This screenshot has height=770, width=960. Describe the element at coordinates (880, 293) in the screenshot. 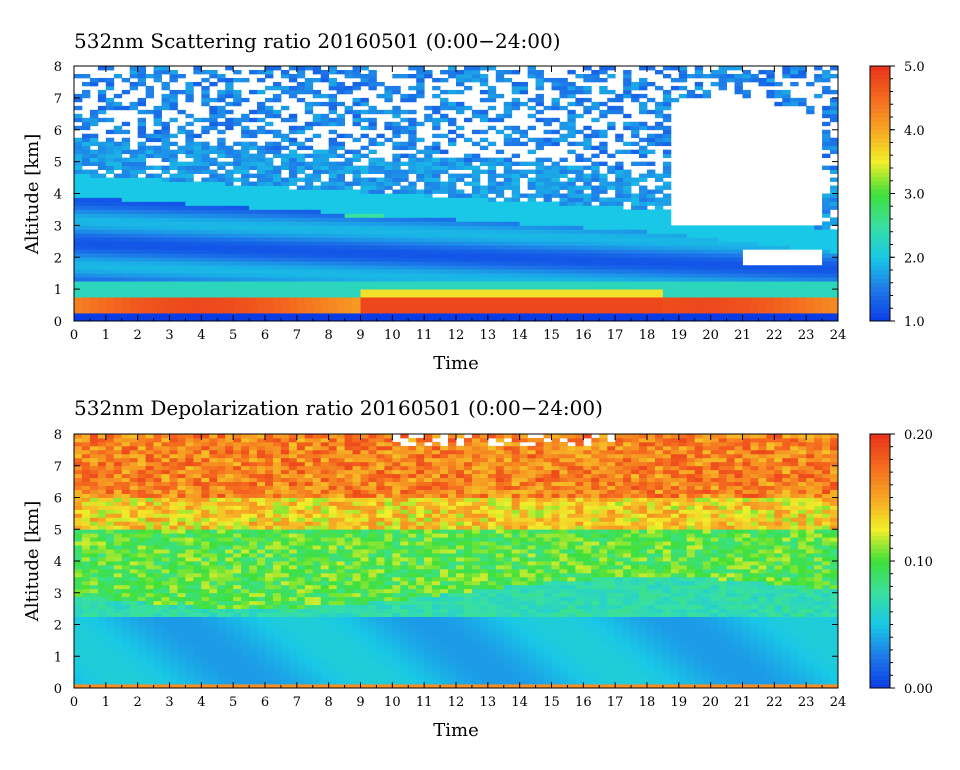

I see `colorbar-swatch` at that location.